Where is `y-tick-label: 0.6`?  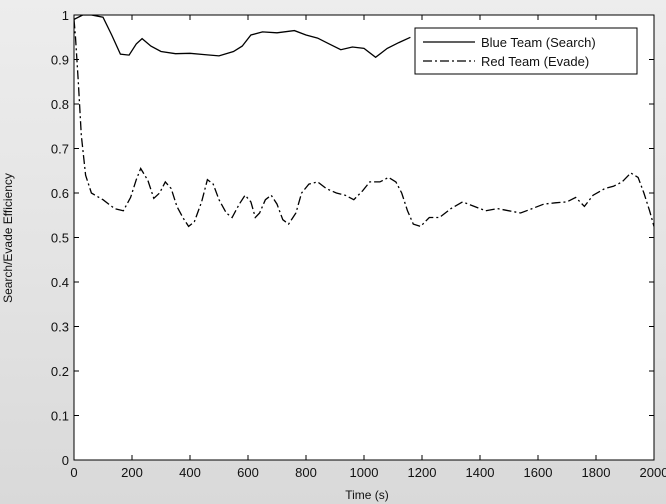
y-tick-label: 0.6 is located at coordinates (60, 193).